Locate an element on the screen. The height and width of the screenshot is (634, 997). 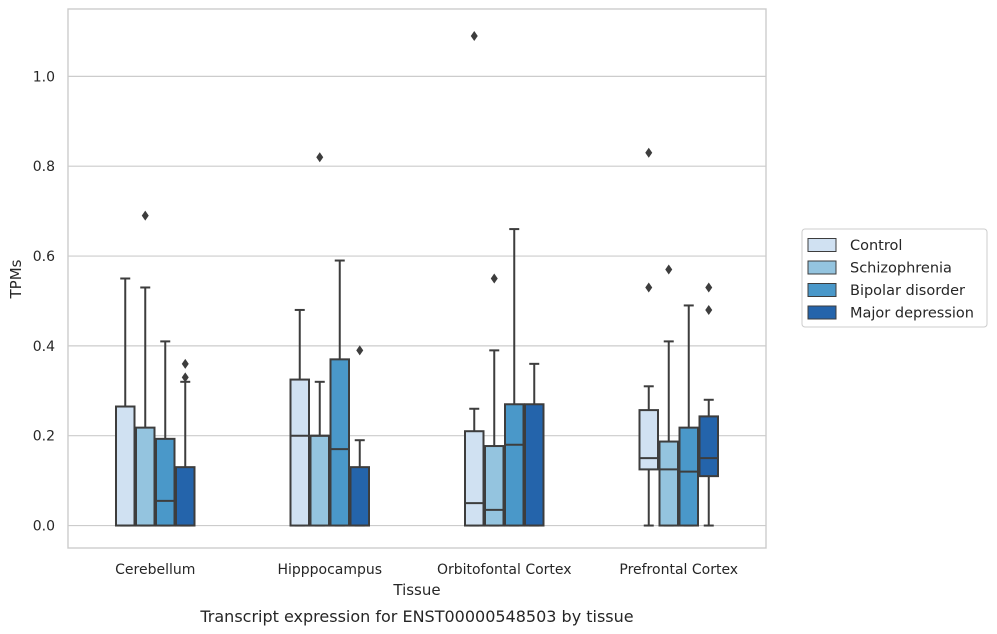
x-tick-label: Prefrontal Cortex is located at coordinates (678, 570).